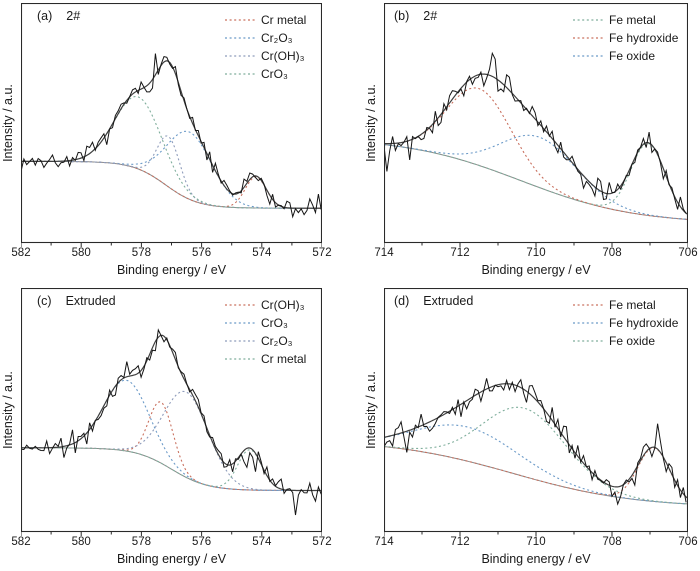 This screenshot has width=700, height=571. What do you see at coordinates (76, 301) in the screenshot?
I see `panel-corner-label: (c) Extruded` at bounding box center [76, 301].